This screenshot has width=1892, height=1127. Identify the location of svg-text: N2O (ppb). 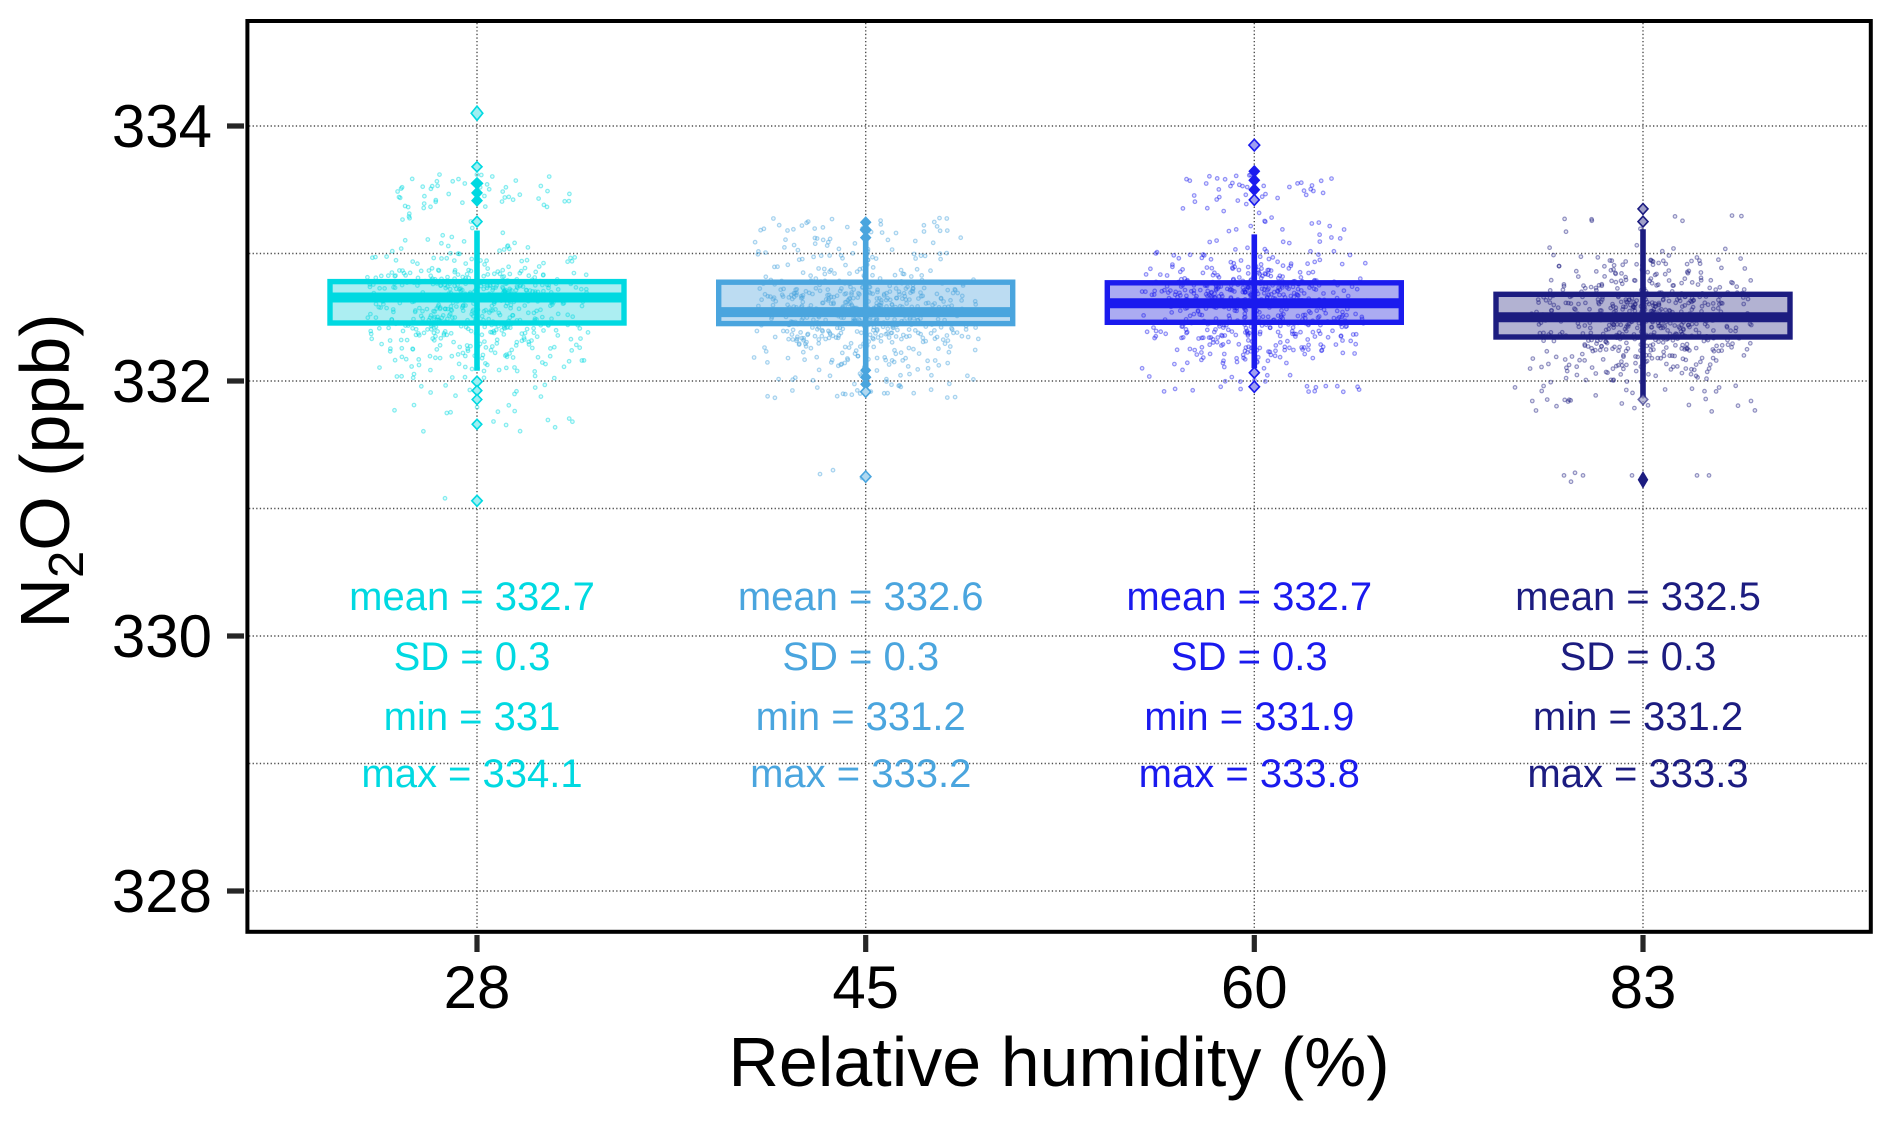
(50, 470).